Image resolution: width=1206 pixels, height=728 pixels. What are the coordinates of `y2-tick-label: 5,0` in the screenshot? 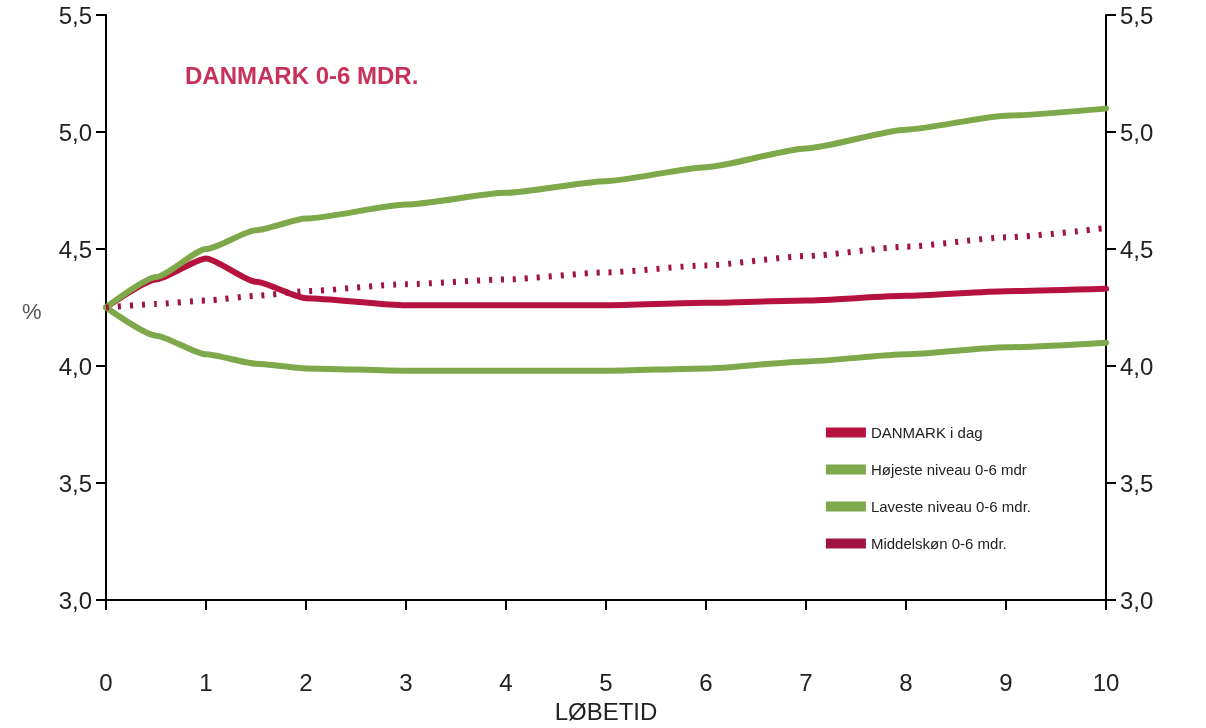 It's located at (1137, 132).